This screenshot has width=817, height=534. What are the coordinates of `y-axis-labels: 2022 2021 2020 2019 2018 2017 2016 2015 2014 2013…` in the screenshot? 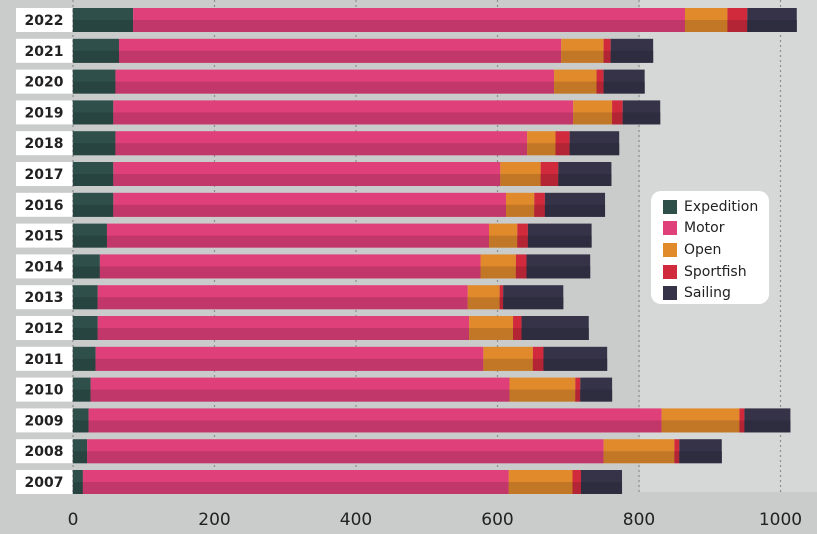 It's located at (44, 251).